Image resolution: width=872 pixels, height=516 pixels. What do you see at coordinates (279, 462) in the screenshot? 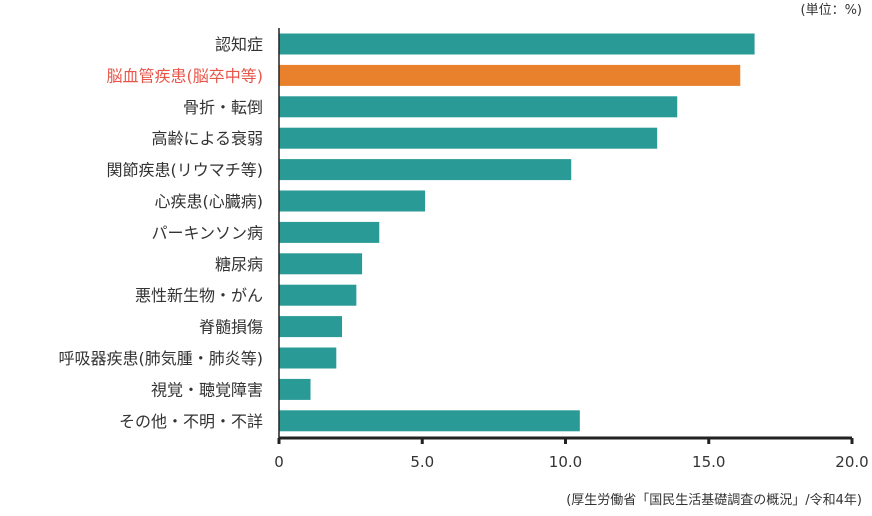
I see `x-tick-label: 0` at bounding box center [279, 462].